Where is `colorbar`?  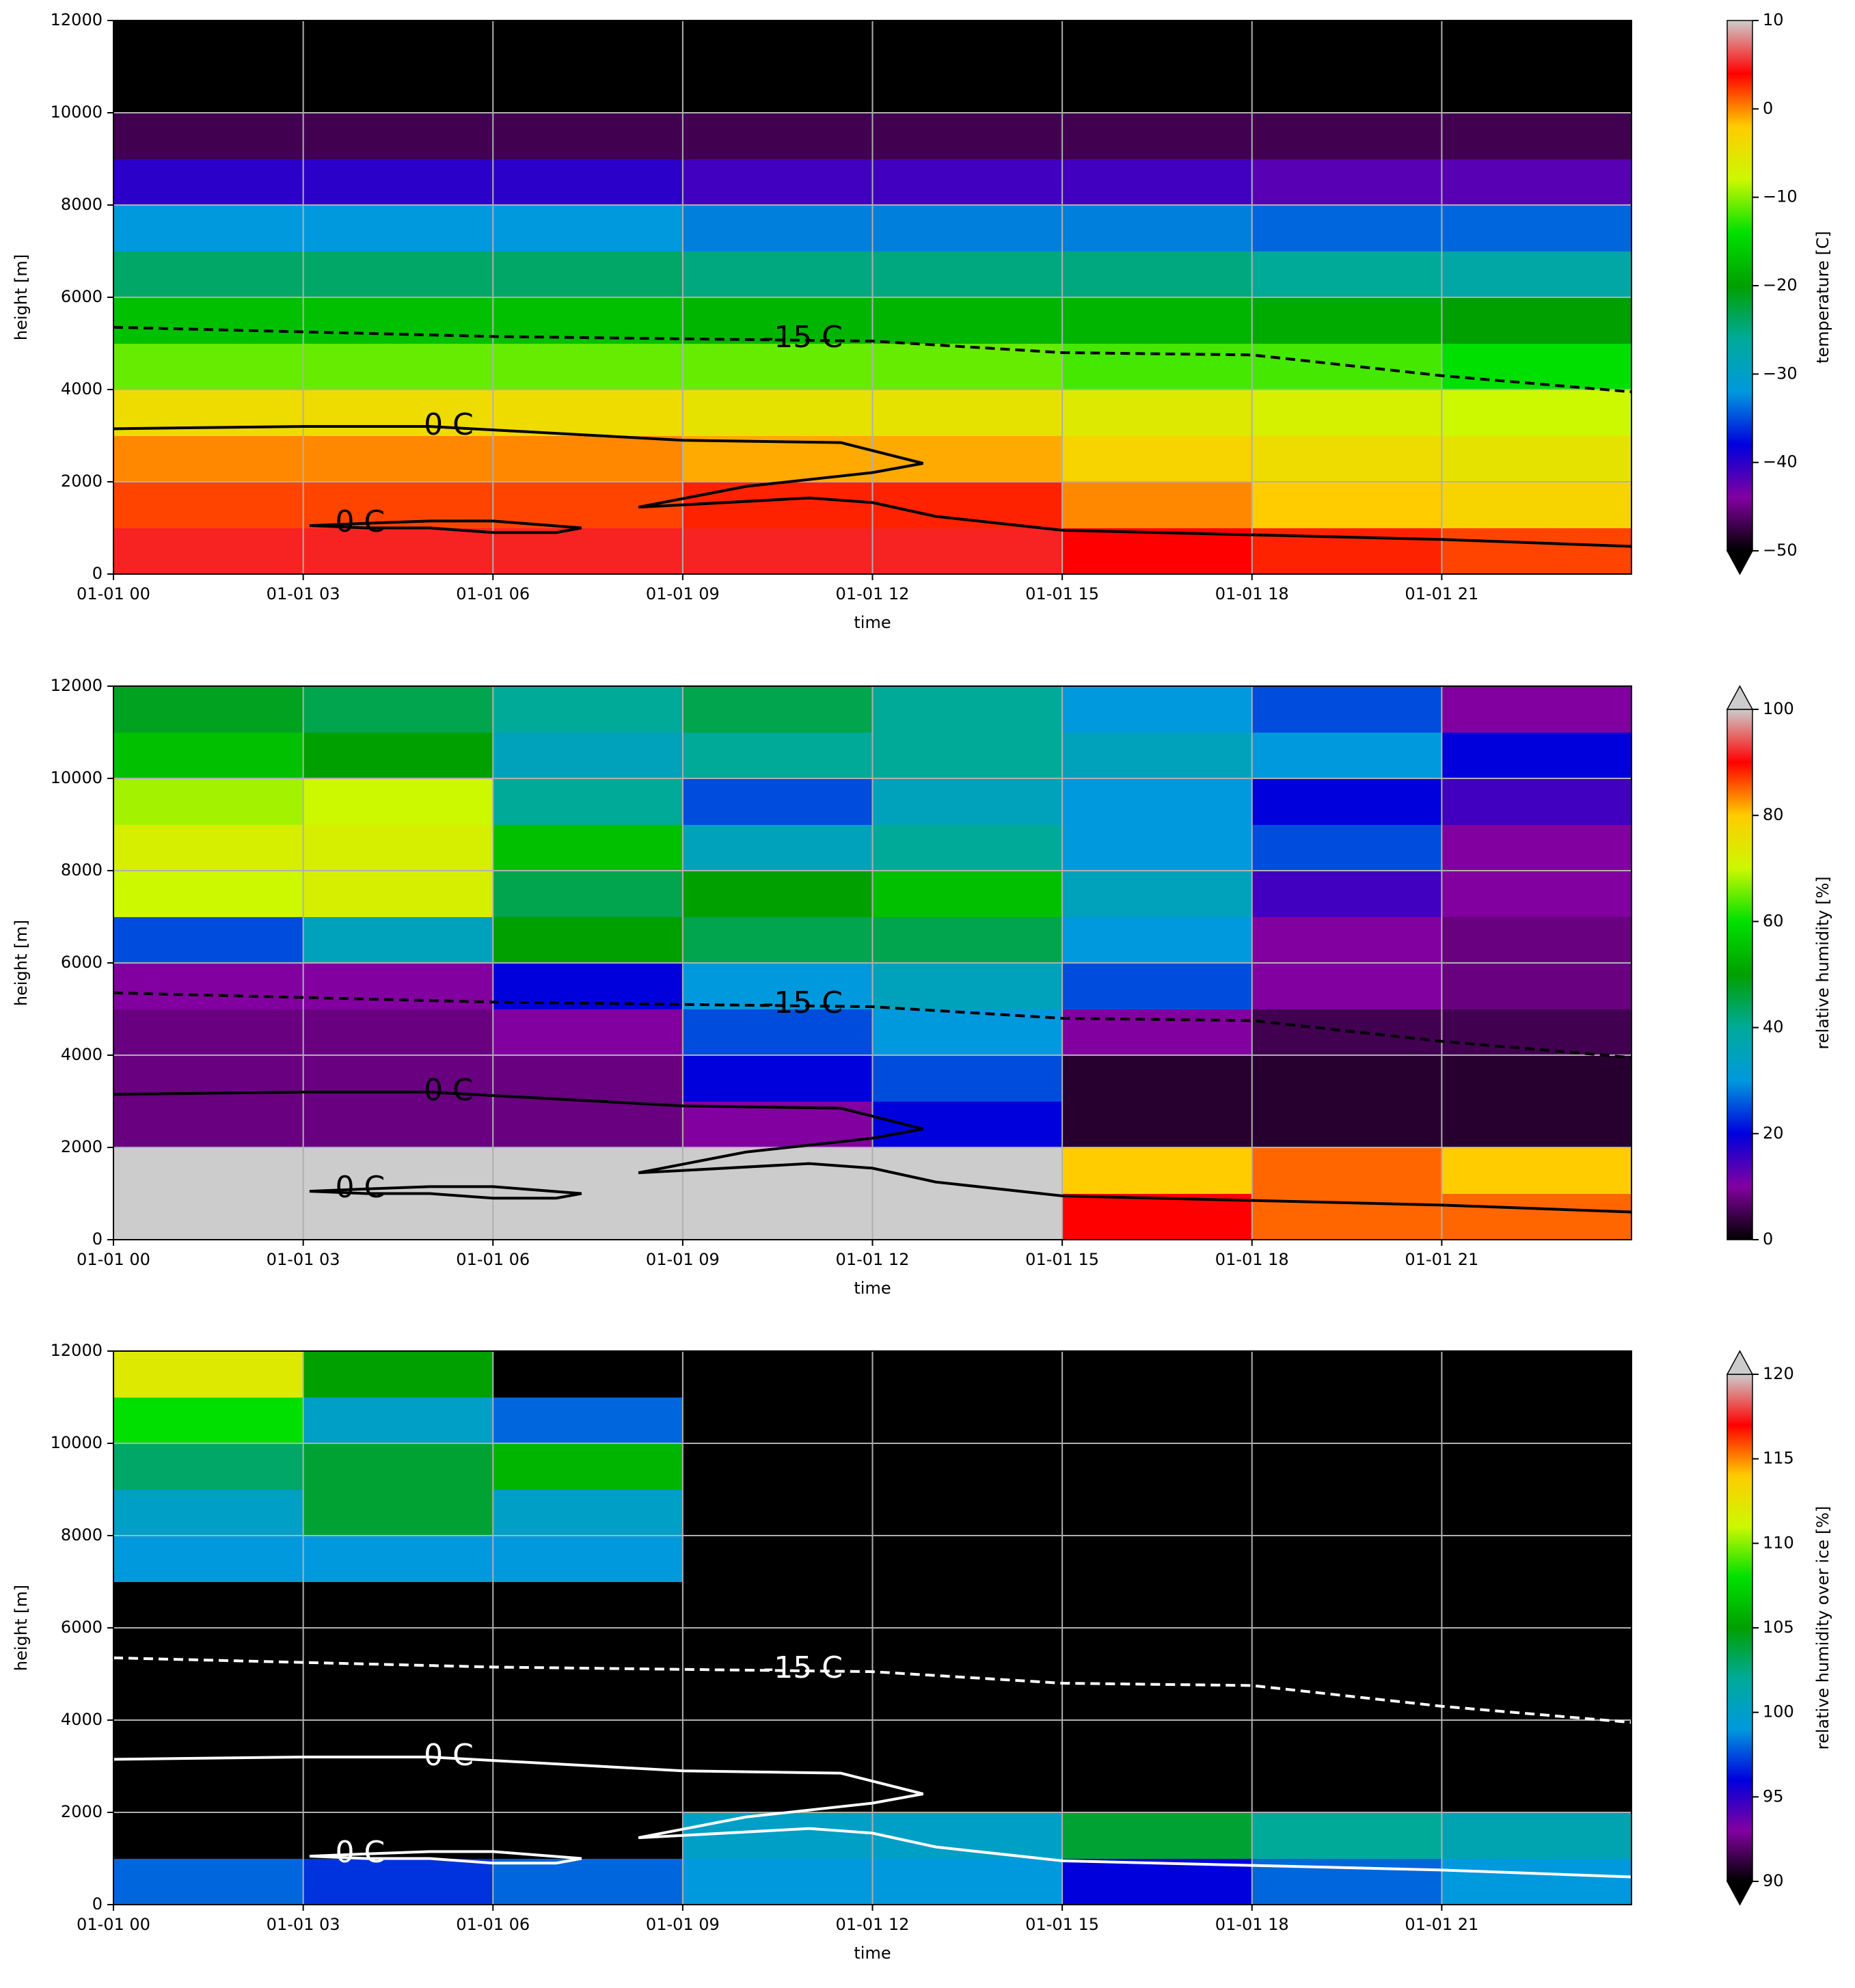
colorbar is located at coordinates (1740, 1628).